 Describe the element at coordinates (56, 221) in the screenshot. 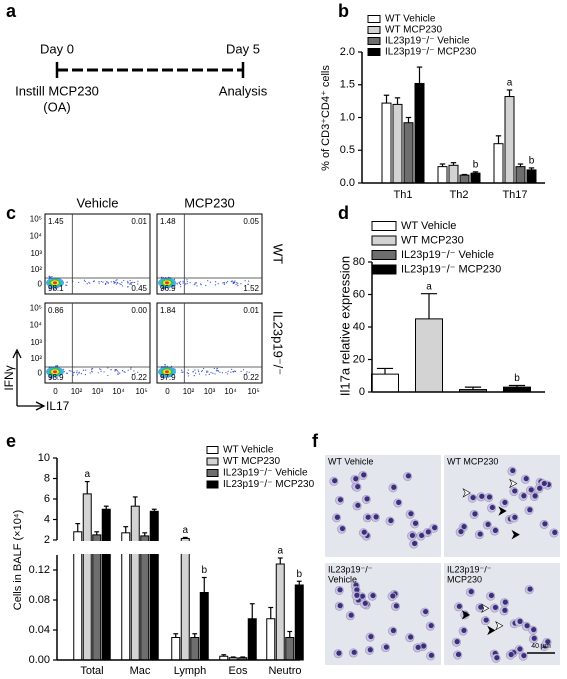

I see `quadrant-percent: 1.45` at that location.